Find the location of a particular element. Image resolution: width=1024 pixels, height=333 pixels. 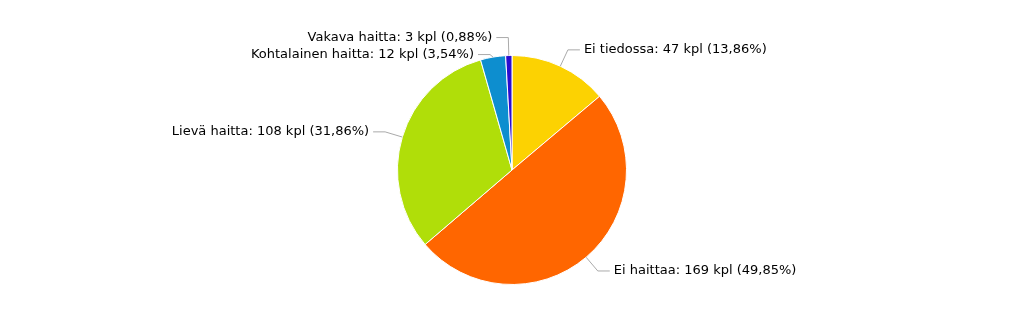

slice-label: Ei tiedossa: 47 kpl (13,86%) is located at coordinates (675, 49).